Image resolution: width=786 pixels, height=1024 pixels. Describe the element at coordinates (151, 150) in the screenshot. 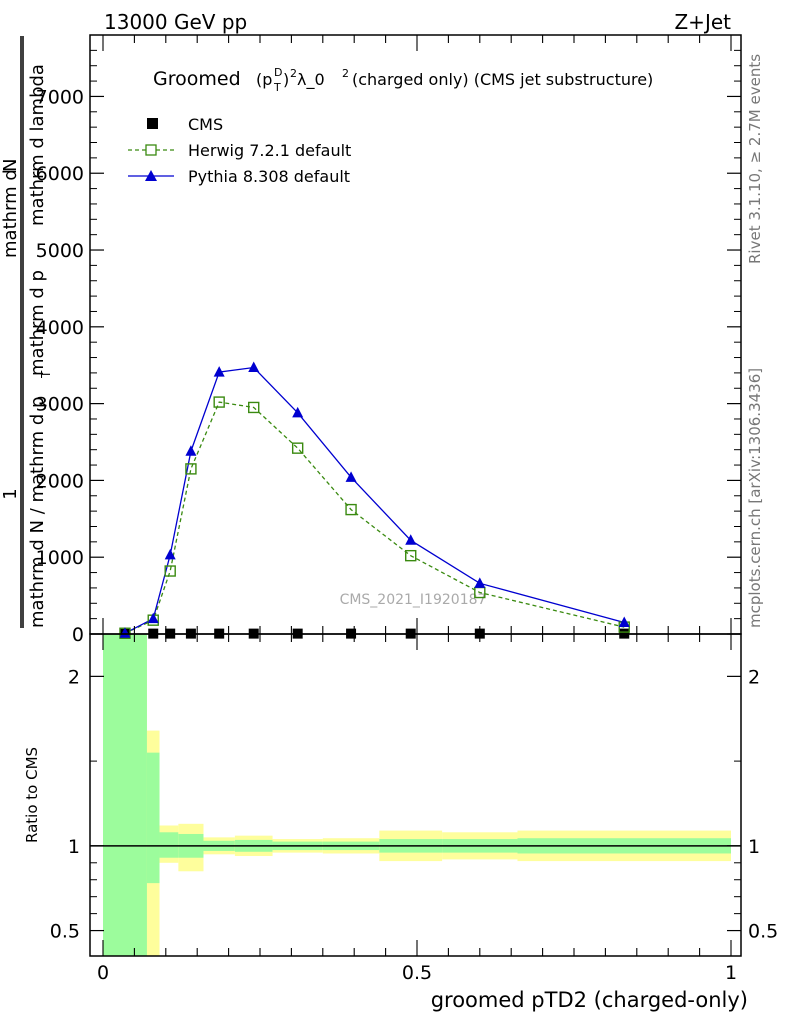

I see `legend-herwig-marker` at that location.